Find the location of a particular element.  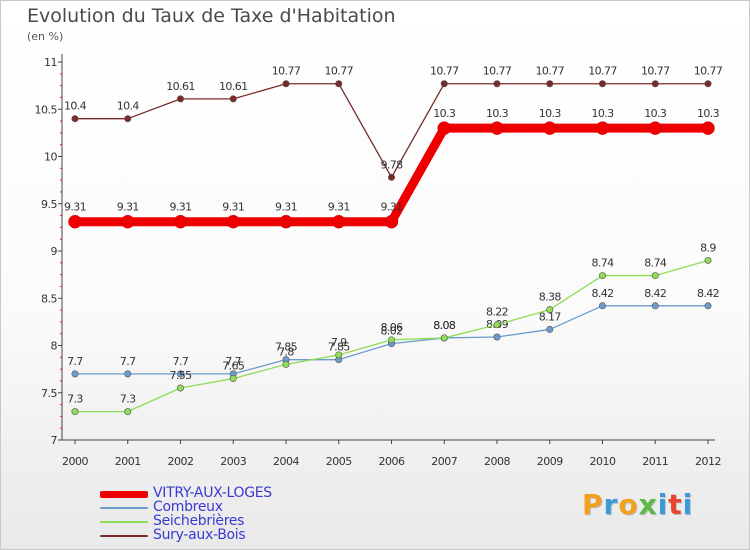

x-tick-label: 2006 is located at coordinates (392, 461).